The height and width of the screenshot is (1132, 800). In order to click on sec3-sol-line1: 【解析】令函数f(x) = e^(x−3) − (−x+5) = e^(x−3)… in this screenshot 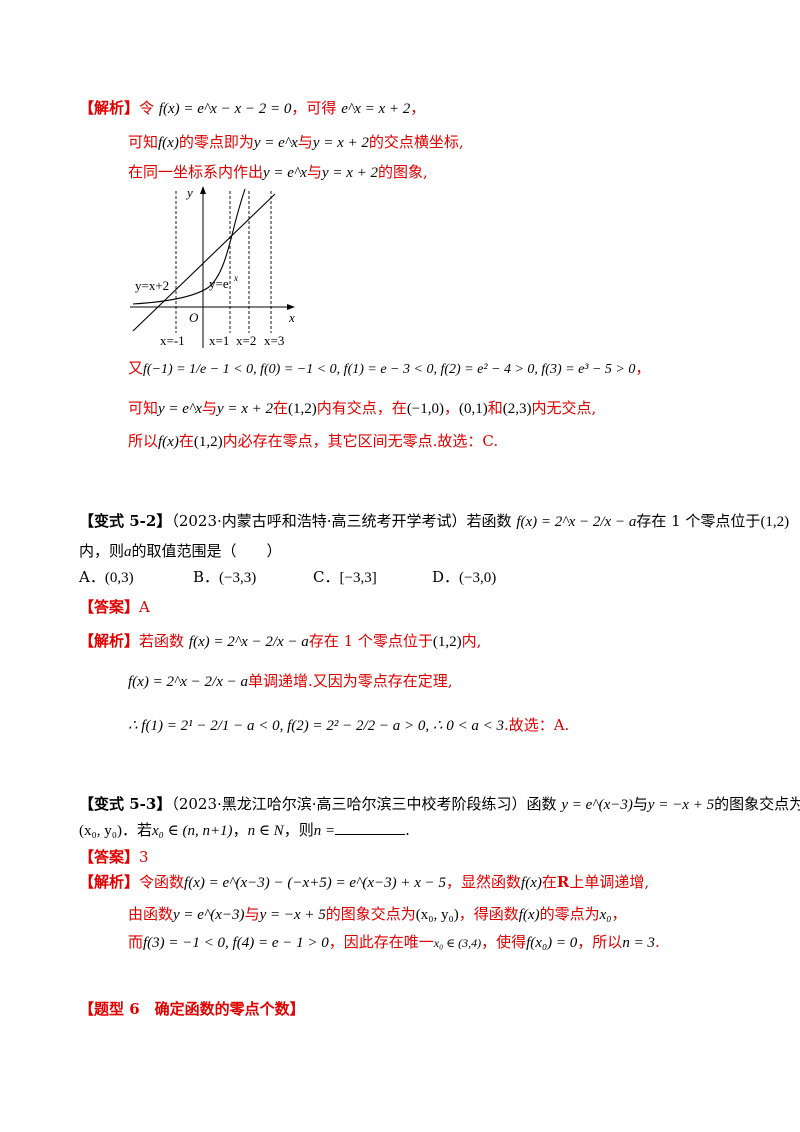, I will do `click(364, 882)`.